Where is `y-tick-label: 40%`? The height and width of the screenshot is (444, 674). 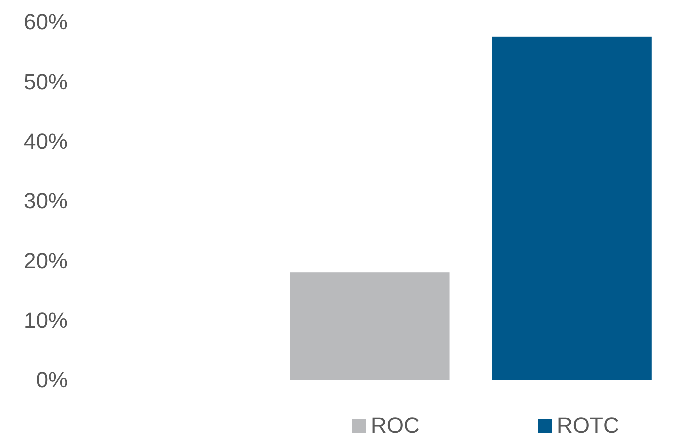 y-tick-label: 40% is located at coordinates (46, 141).